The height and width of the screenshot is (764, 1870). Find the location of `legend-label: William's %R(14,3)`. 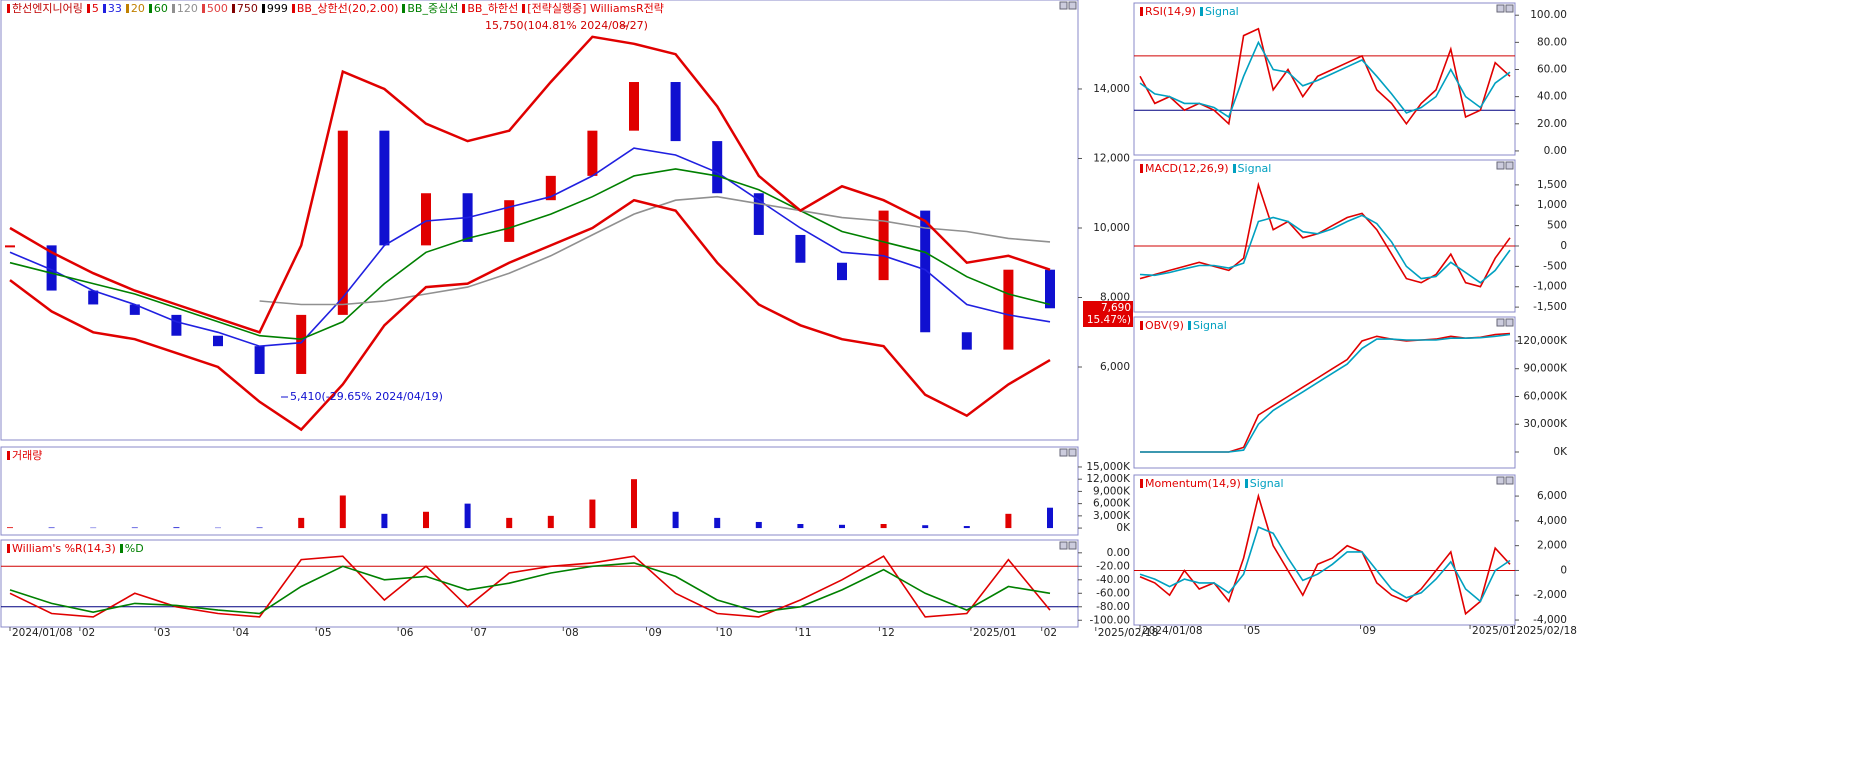

legend-label: William's %R(14,3) is located at coordinates (64, 548).